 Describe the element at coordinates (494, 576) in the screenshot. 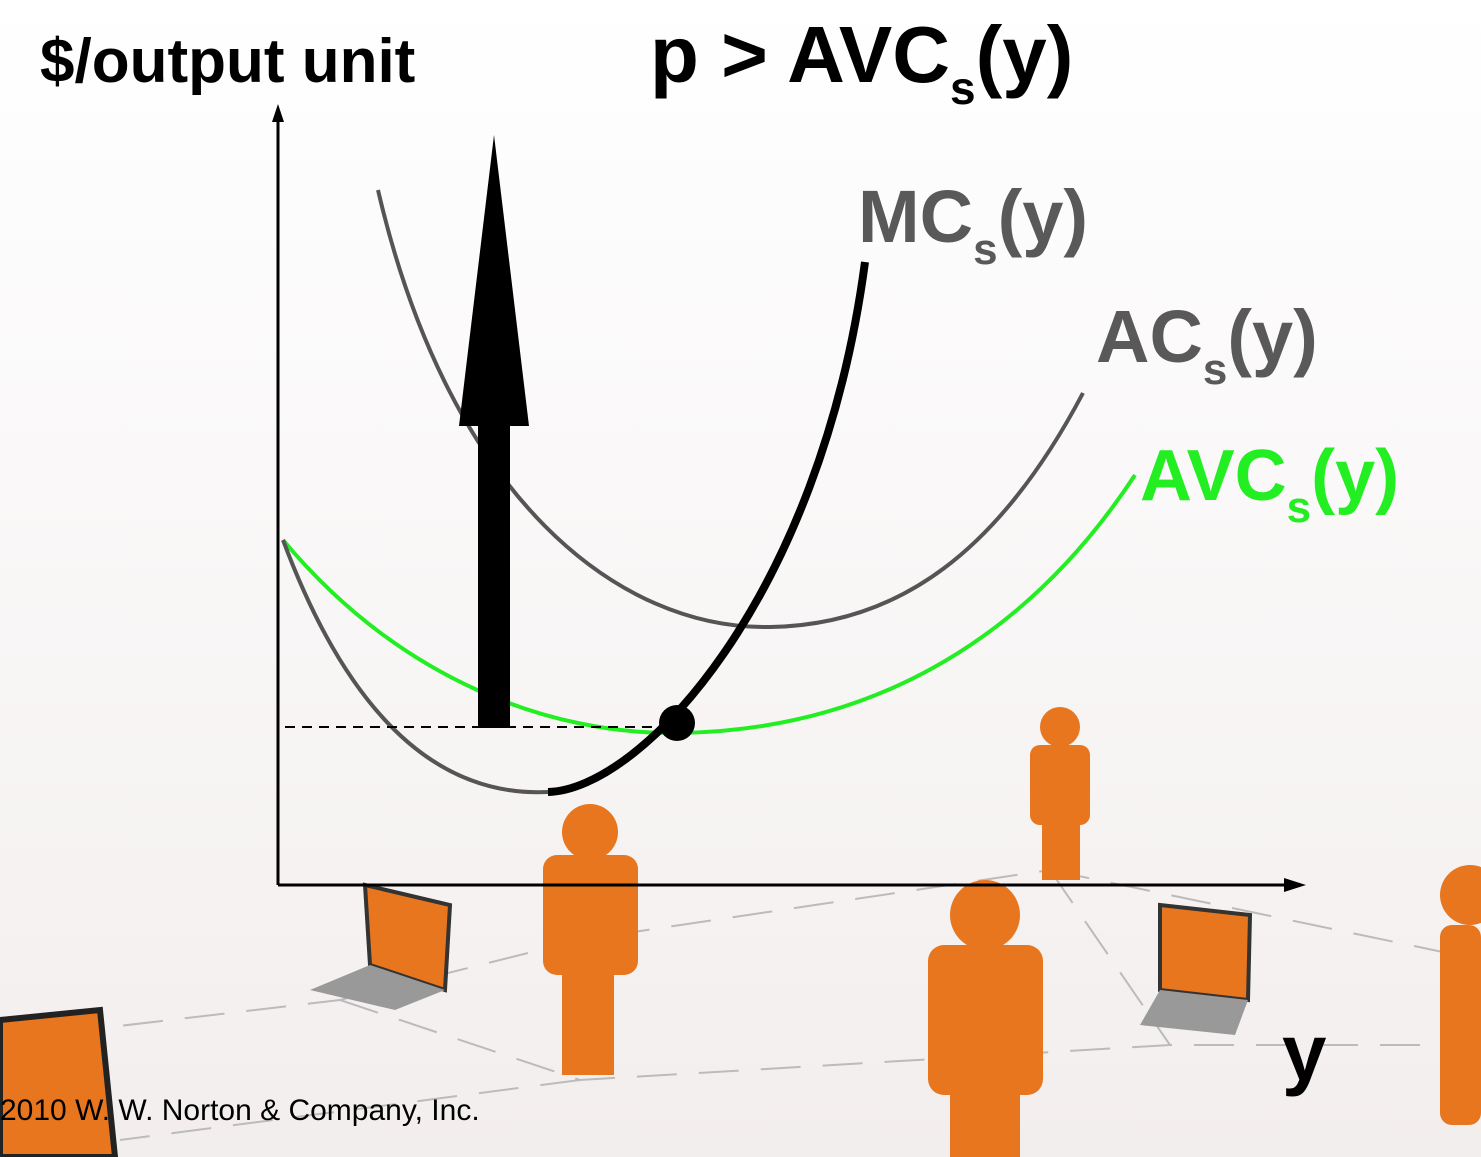

I see `price-arrow-shaft` at that location.